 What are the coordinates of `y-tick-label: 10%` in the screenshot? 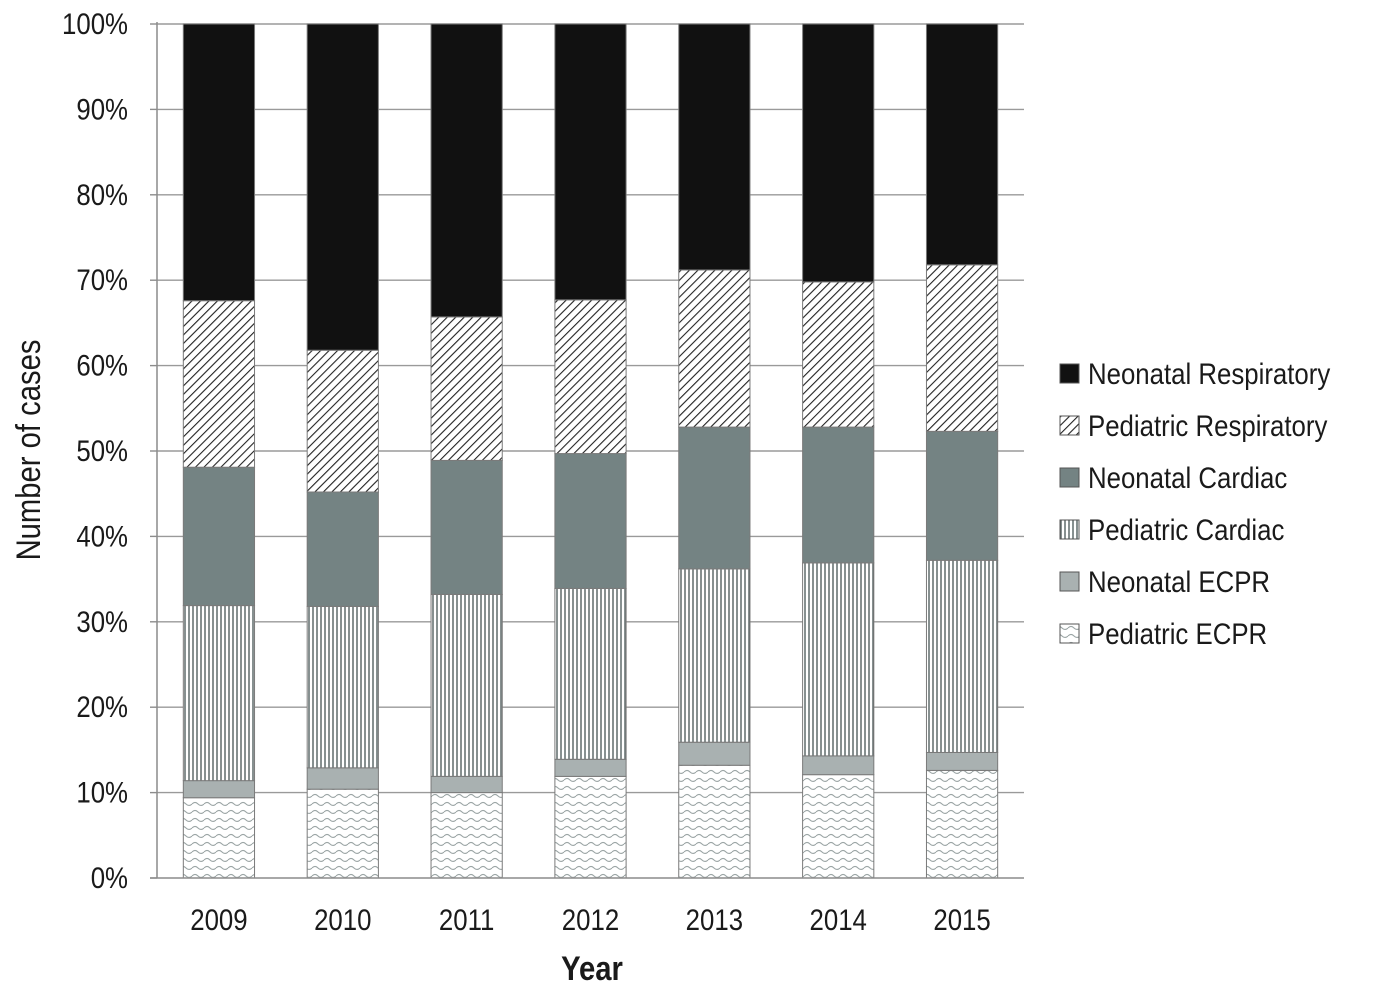 It's located at (102, 792).